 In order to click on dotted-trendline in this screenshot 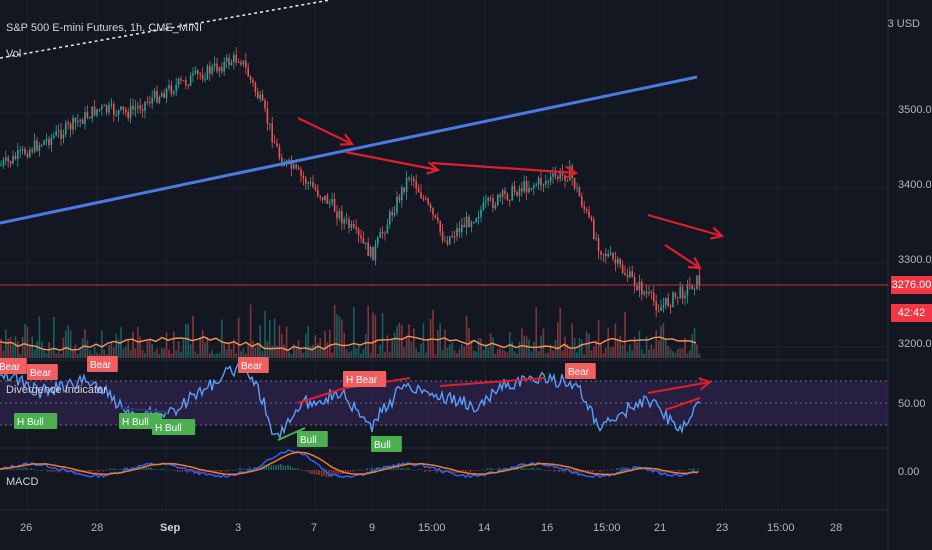, I will do `click(165, 29)`.